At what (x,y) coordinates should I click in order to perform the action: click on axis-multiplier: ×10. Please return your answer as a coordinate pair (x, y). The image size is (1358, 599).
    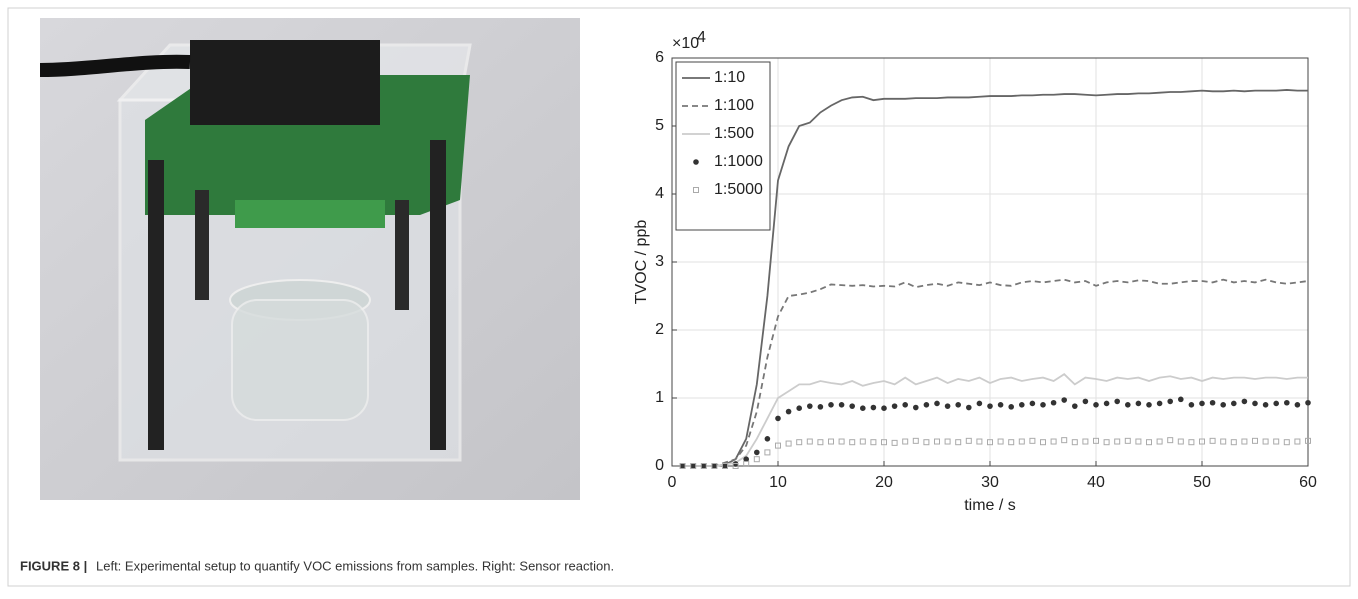
    Looking at the image, I should click on (685, 43).